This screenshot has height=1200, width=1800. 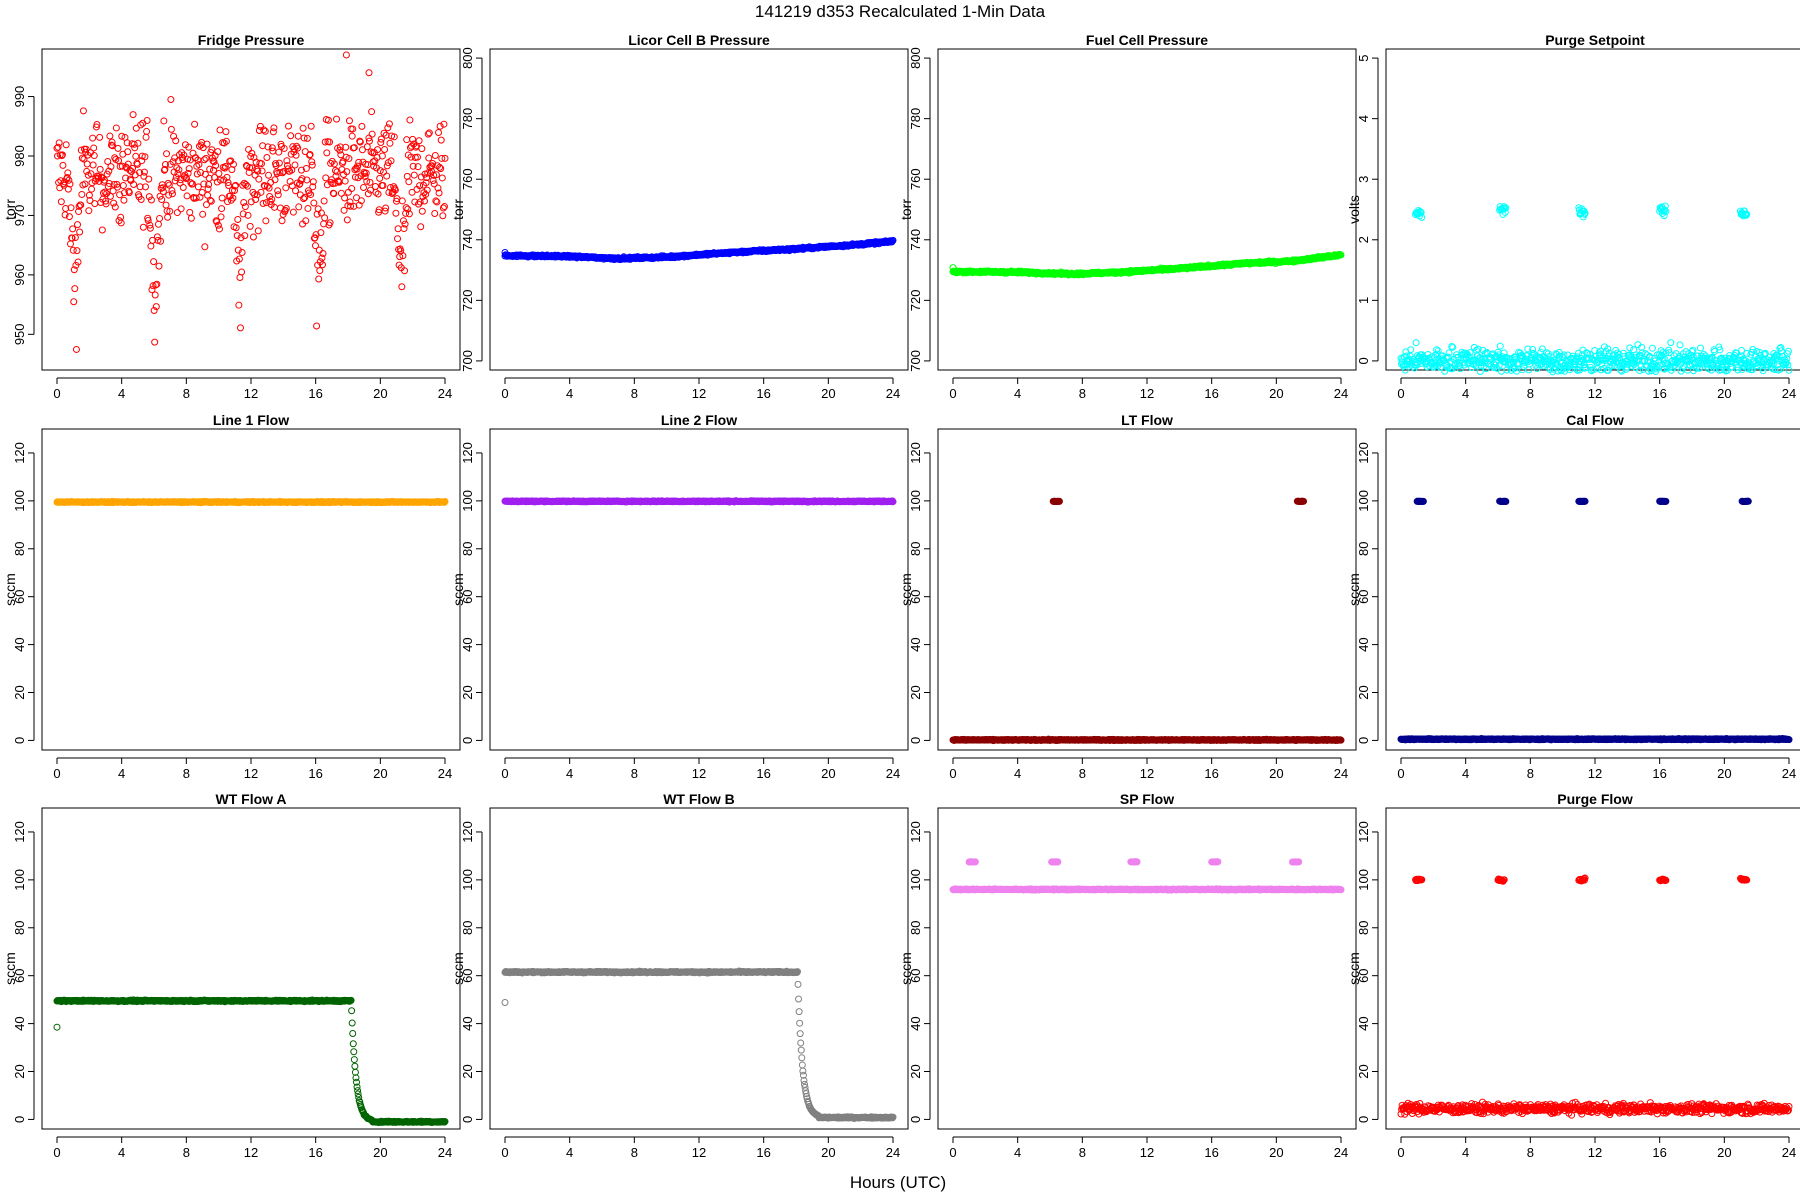 I want to click on y-tick-label: 980, so click(x=19, y=156).